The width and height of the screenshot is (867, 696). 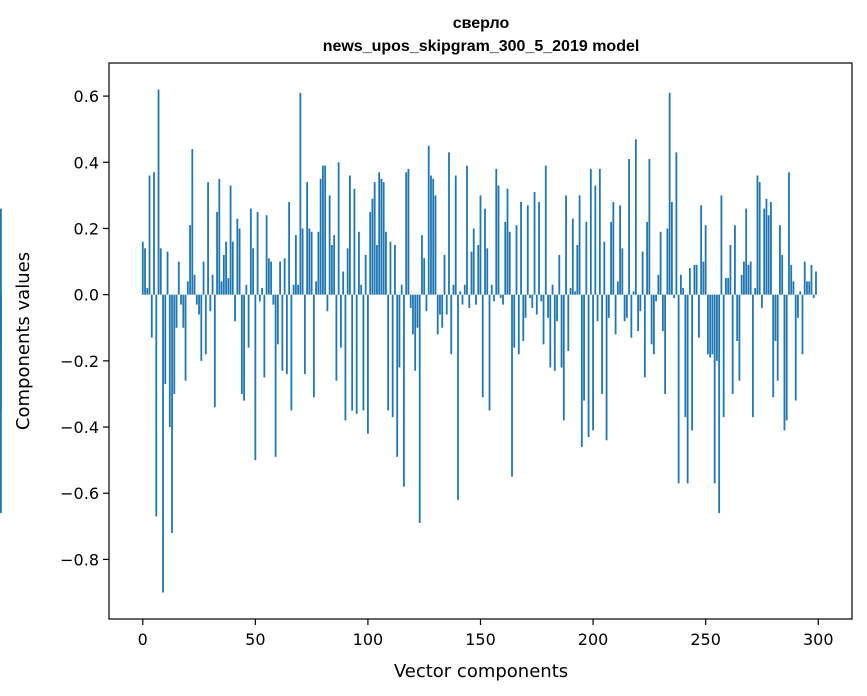 What do you see at coordinates (79, 427) in the screenshot?
I see `y-tick-label: −0.4` at bounding box center [79, 427].